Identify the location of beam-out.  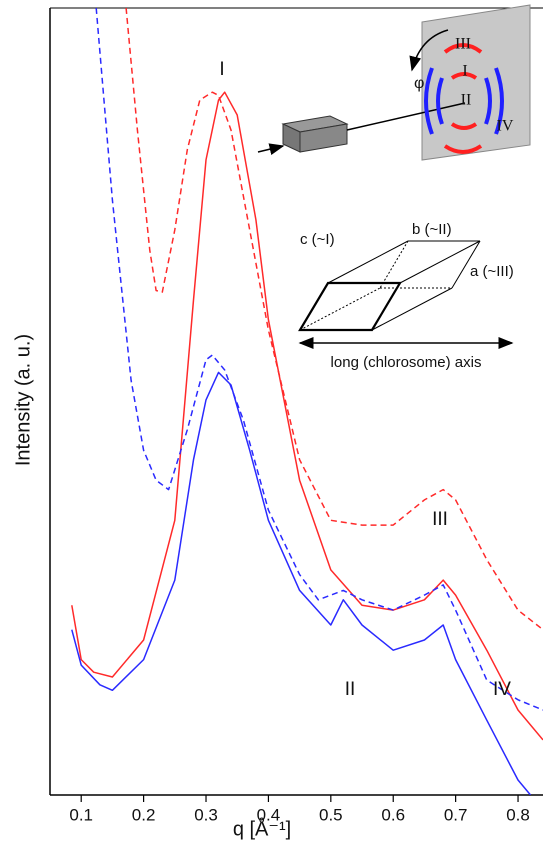
(406, 116).